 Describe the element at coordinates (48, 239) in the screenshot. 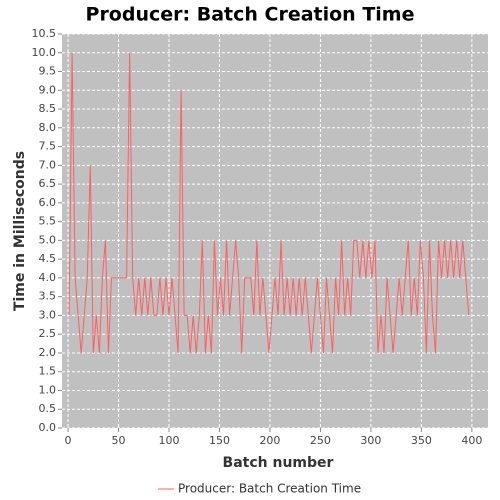

I see `y-tick-label: 5.0` at that location.